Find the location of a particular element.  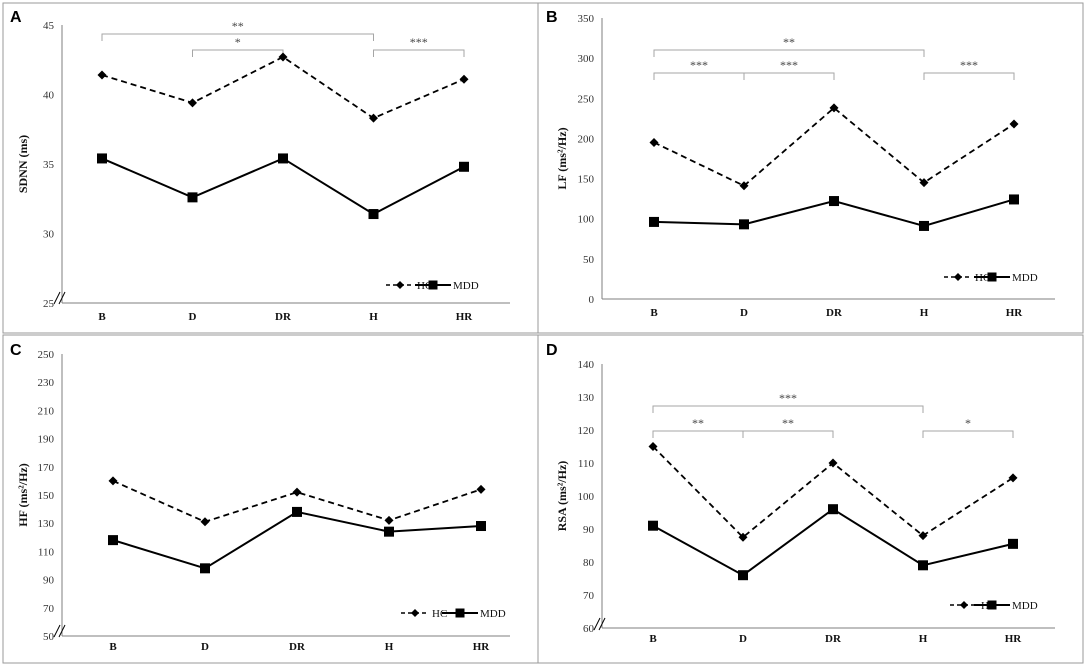

y-tick-label: 300 is located at coordinates (586, 59).